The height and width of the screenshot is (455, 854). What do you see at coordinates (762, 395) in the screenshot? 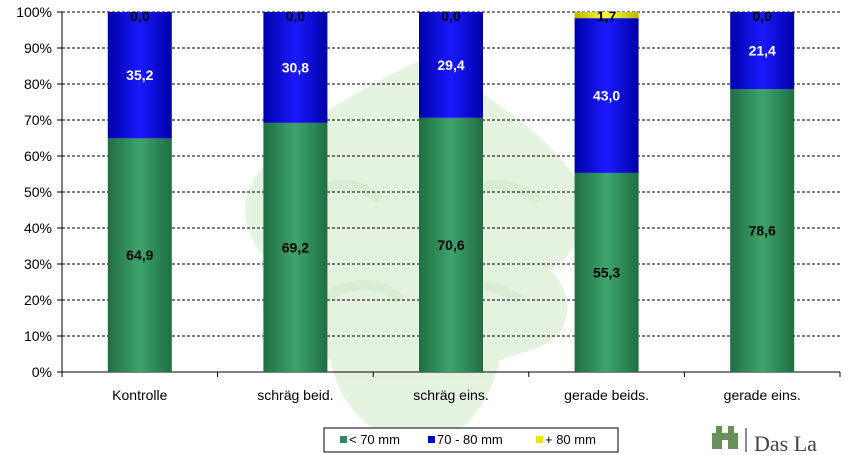
I see `category-label: gerade eins.` at bounding box center [762, 395].